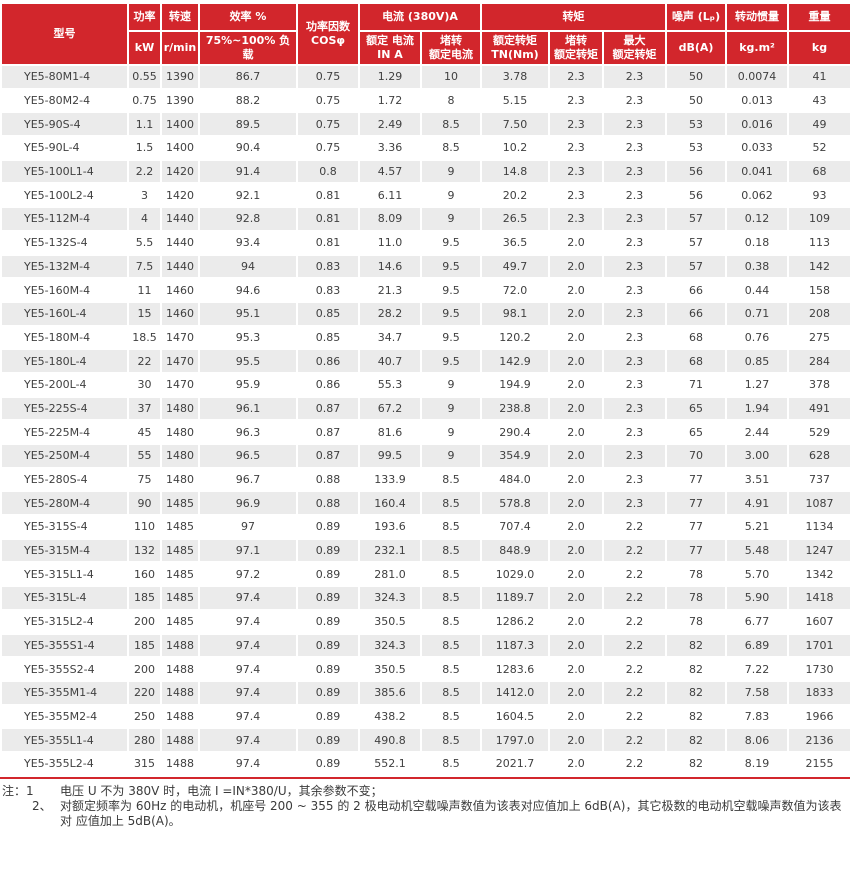 Image resolution: width=850 pixels, height=884 pixels. Describe the element at coordinates (144, 669) in the screenshot. I see `cell-power_kw: 200` at that location.